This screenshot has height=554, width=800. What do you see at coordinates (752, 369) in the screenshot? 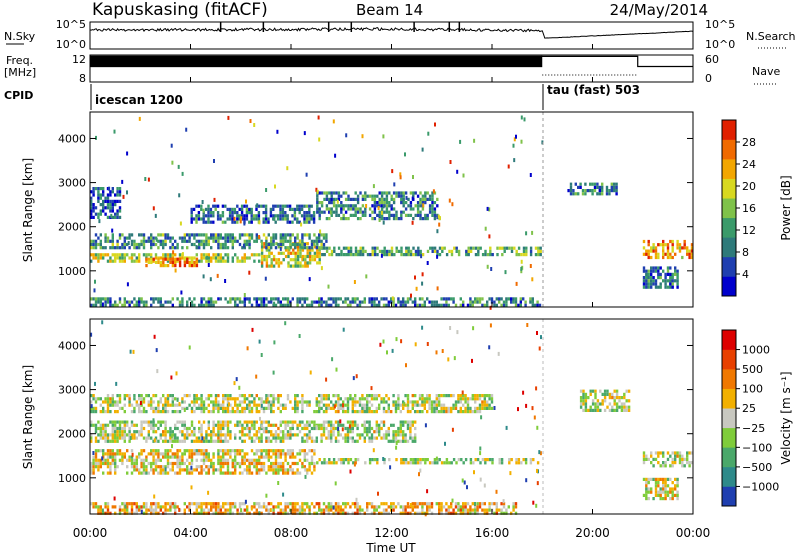
I see `colorbar-tick-label: 500` at bounding box center [752, 369].